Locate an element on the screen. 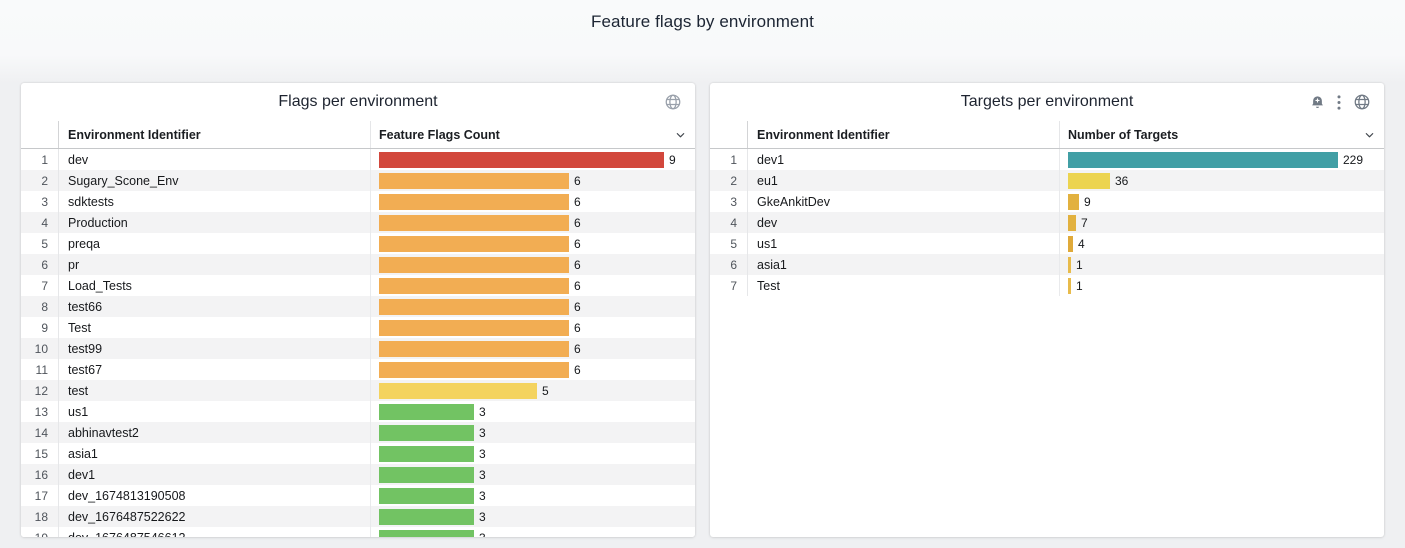 The height and width of the screenshot is (548, 1405). table-row: 7 Load_Tests 6 is located at coordinates (358, 285).